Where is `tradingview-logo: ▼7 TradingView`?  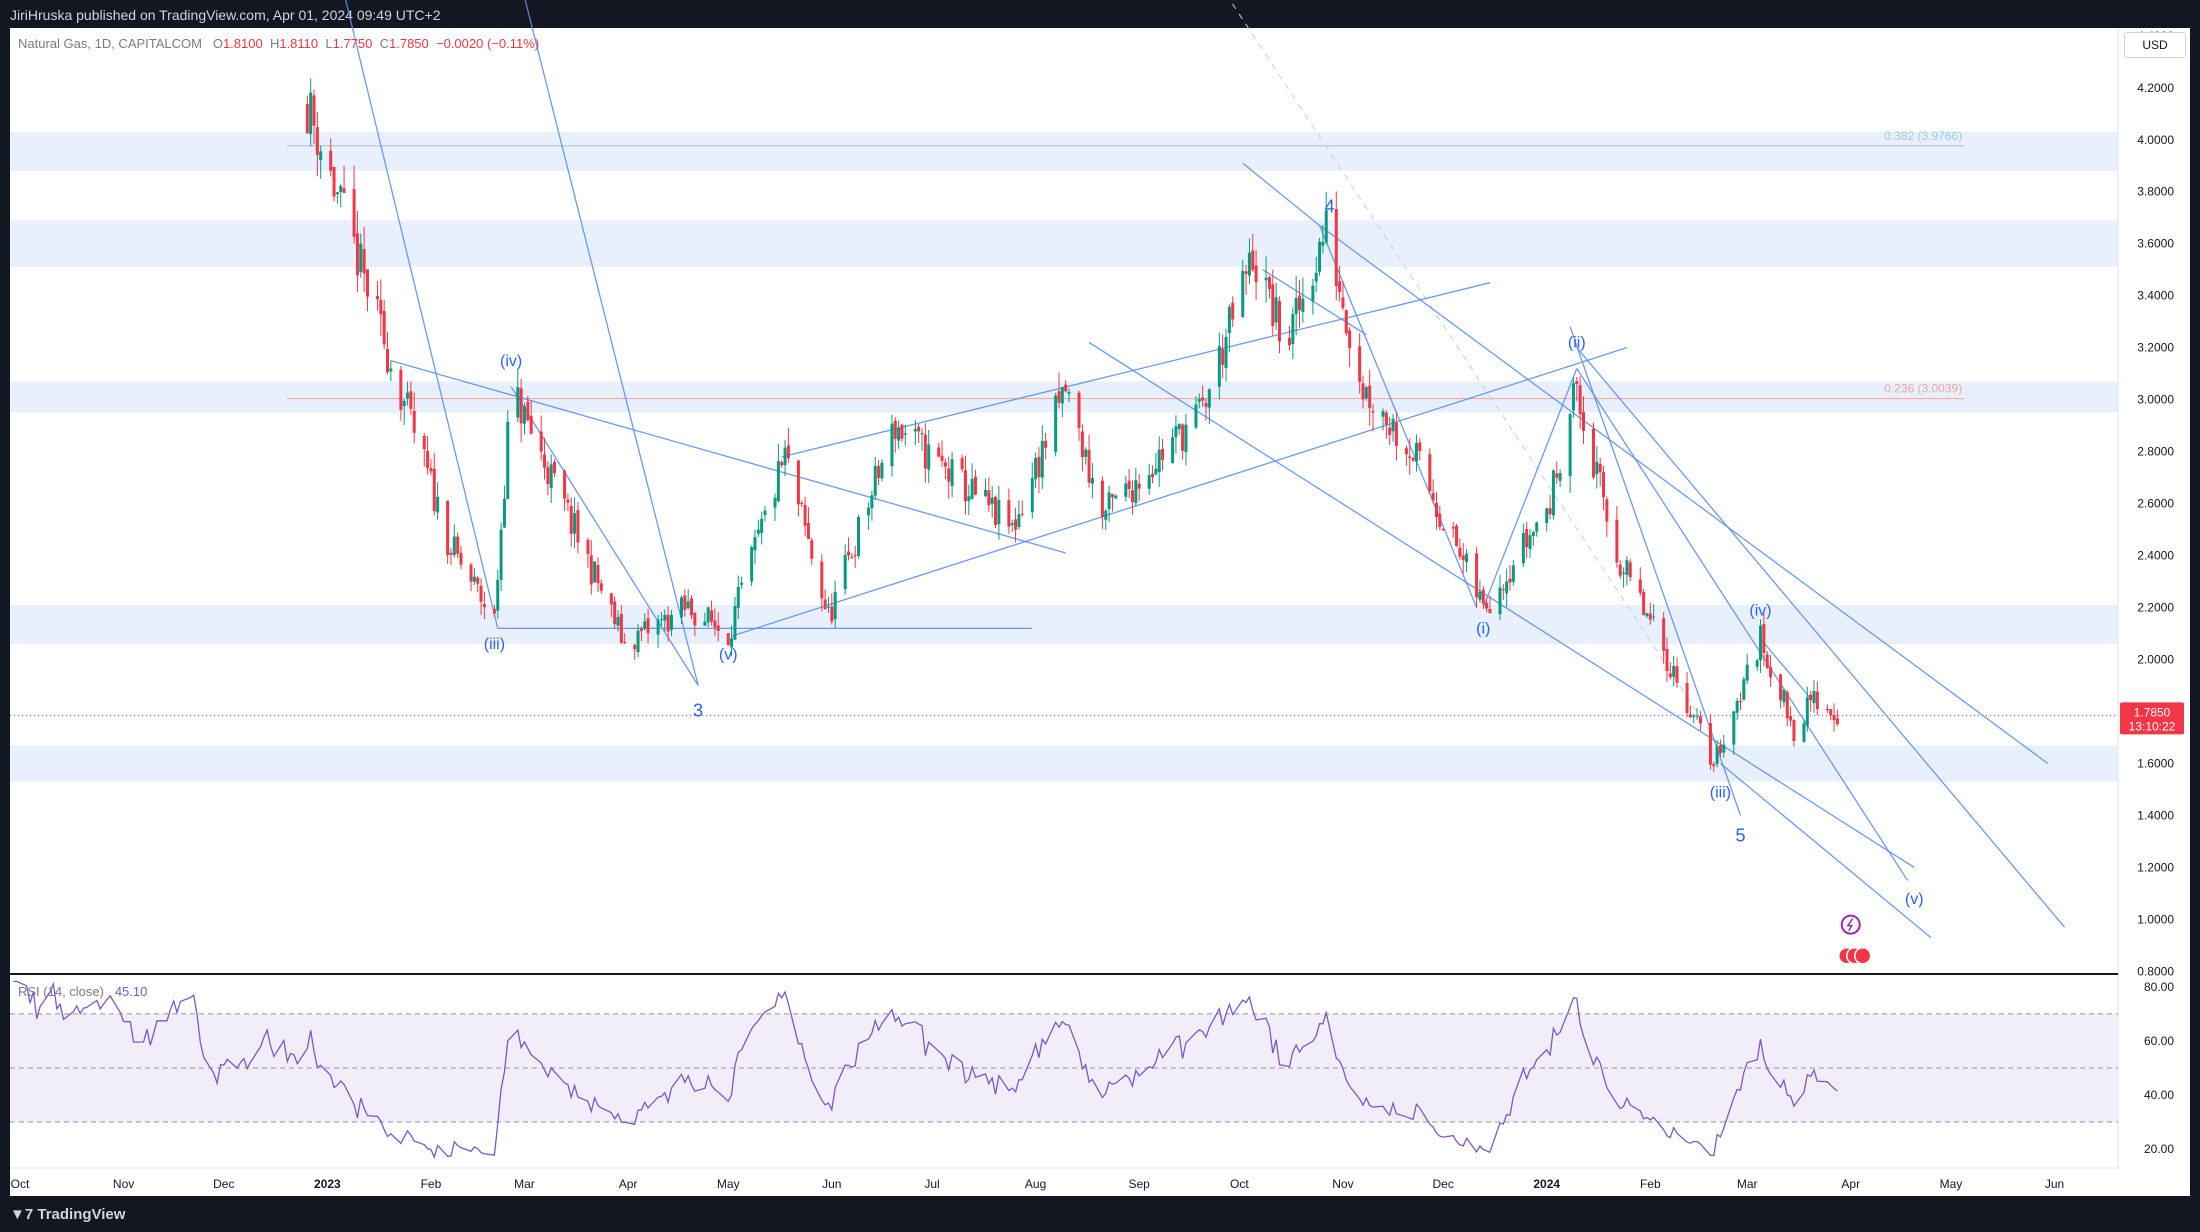
tradingview-logo: ▼7 TradingView is located at coordinates (67, 1214).